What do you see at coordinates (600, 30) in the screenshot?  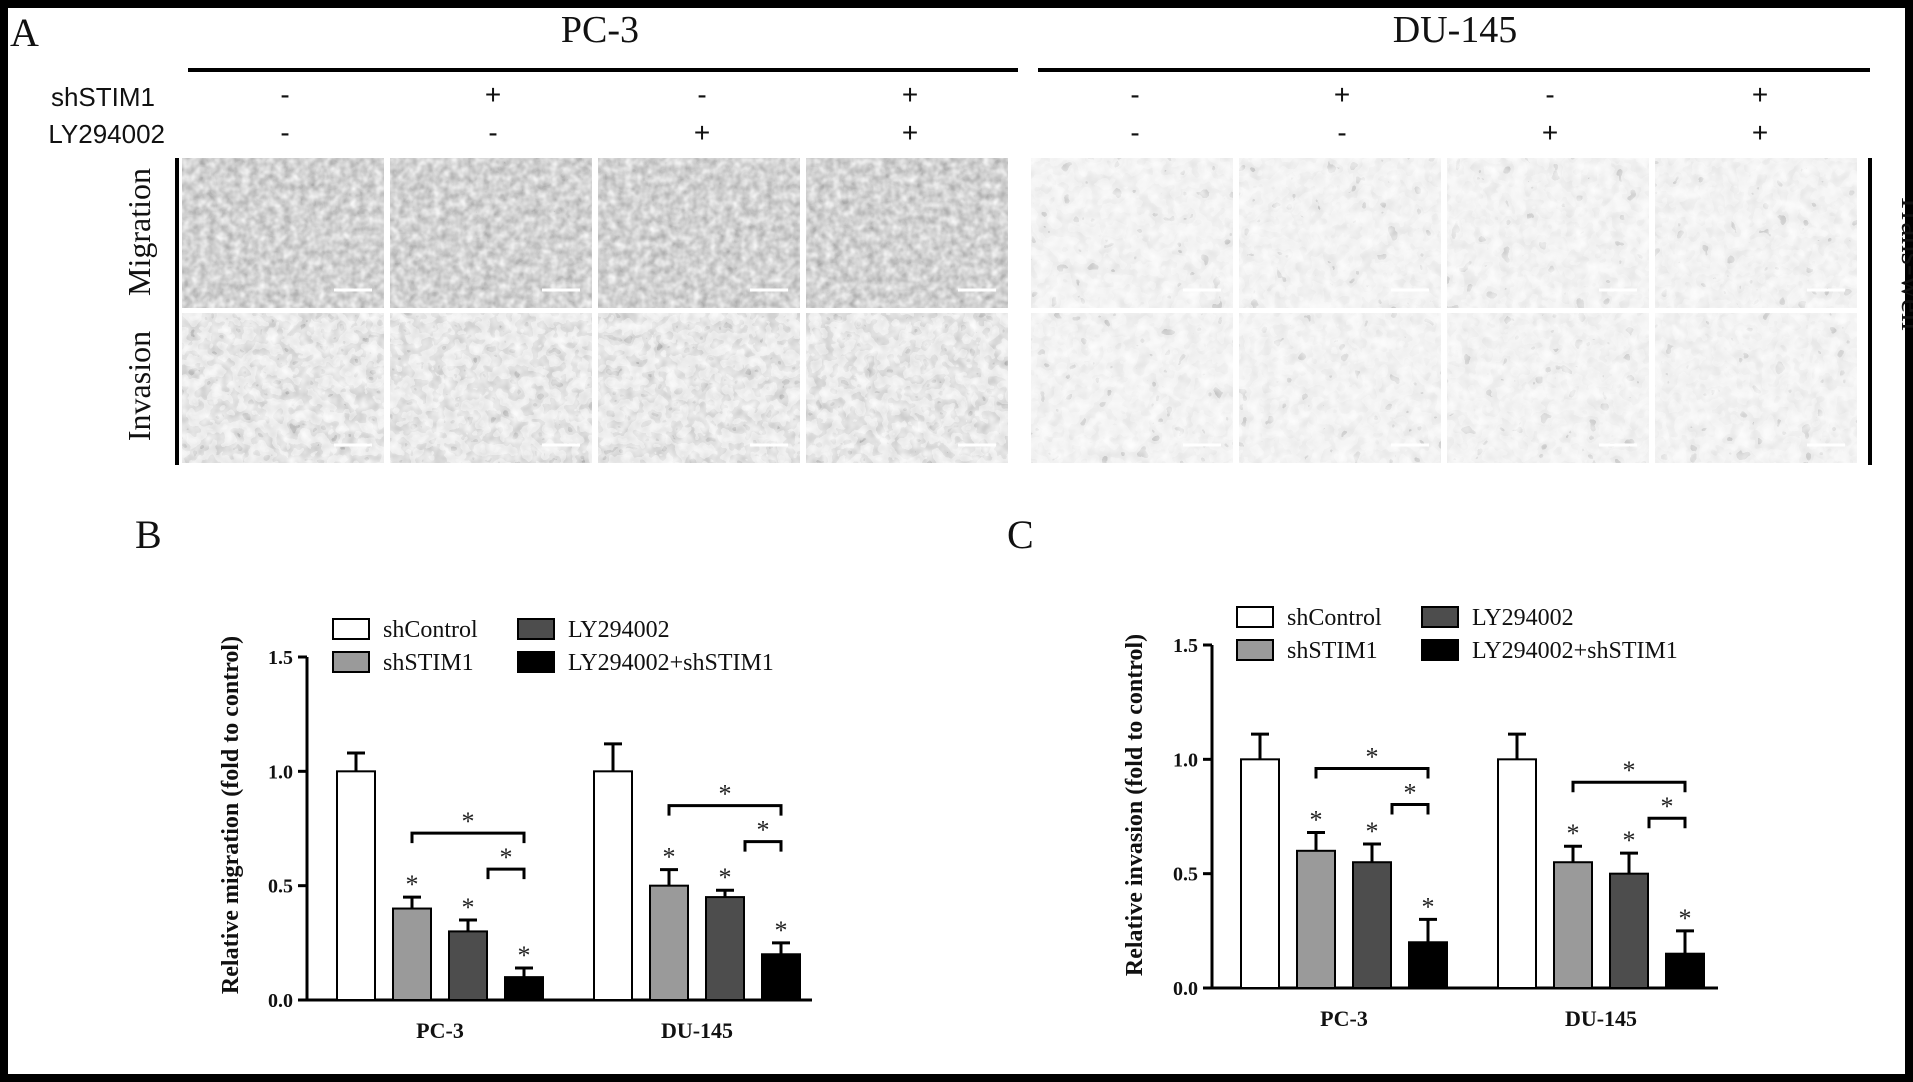 I see `group-title-pc3: PC-3` at bounding box center [600, 30].